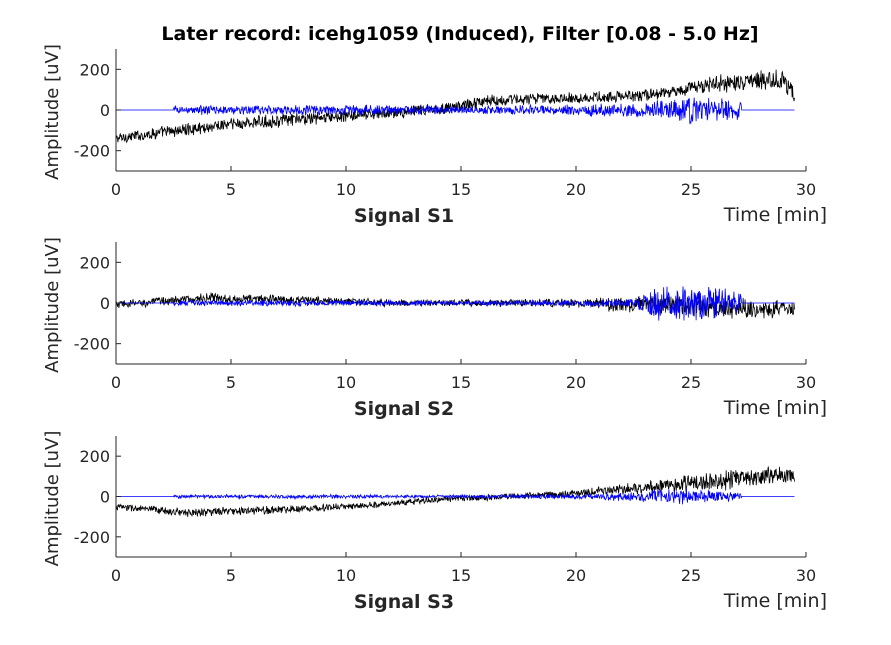  What do you see at coordinates (404, 216) in the screenshot?
I see `subplot-subtitle: Signal S1` at bounding box center [404, 216].